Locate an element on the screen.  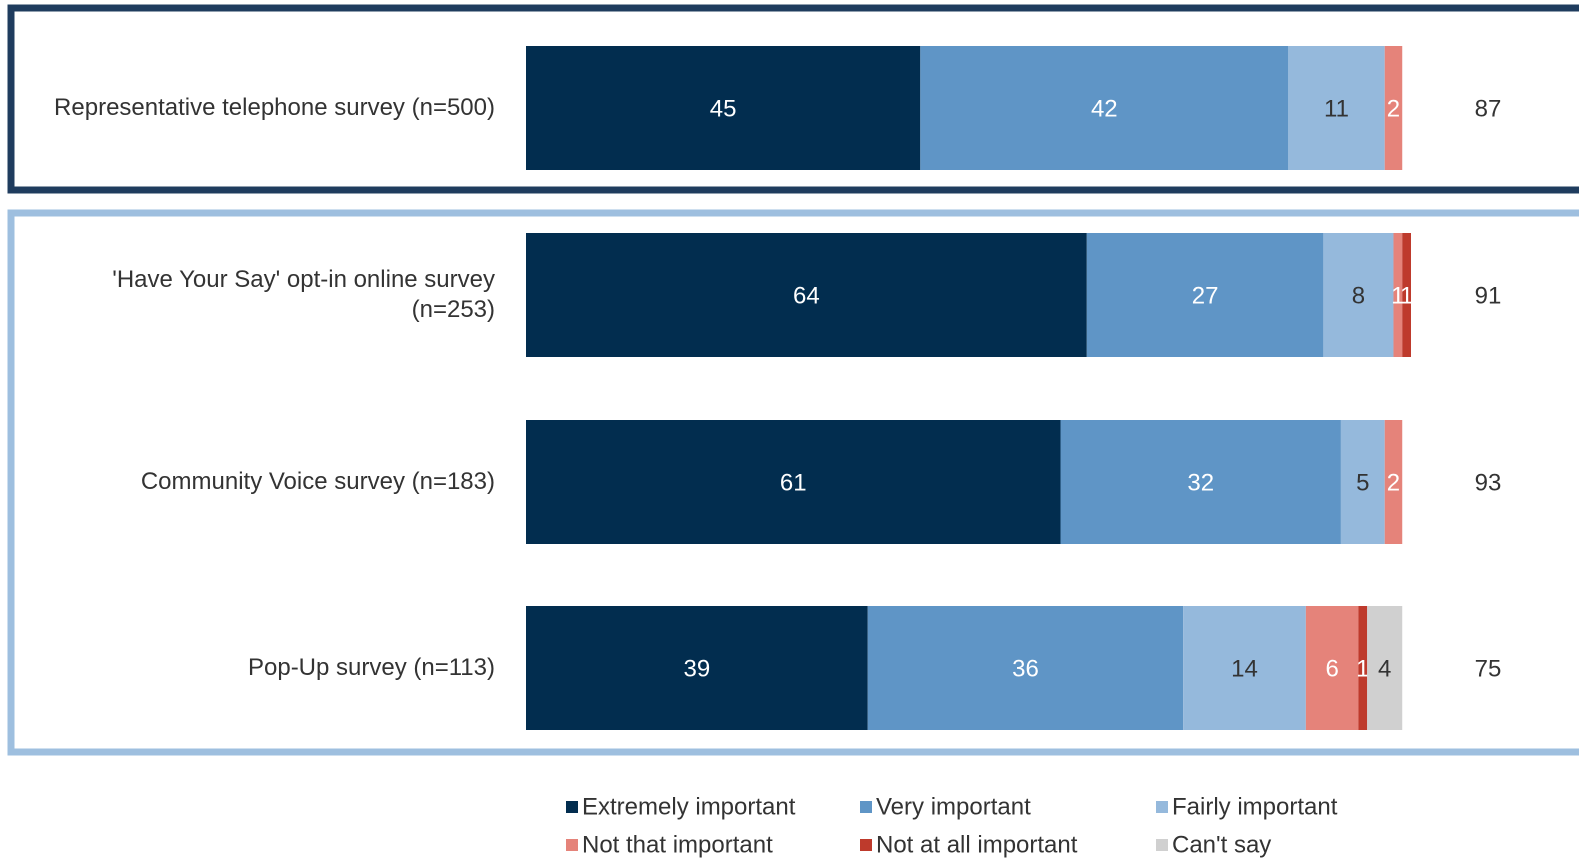
data-label: 5 is located at coordinates (1362, 482).